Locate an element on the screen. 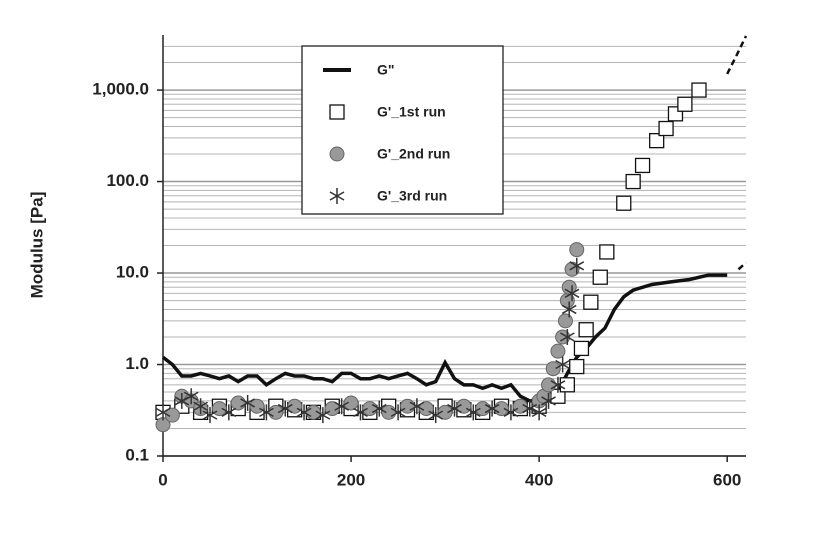  x-tick-label: 400 is located at coordinates (539, 479).